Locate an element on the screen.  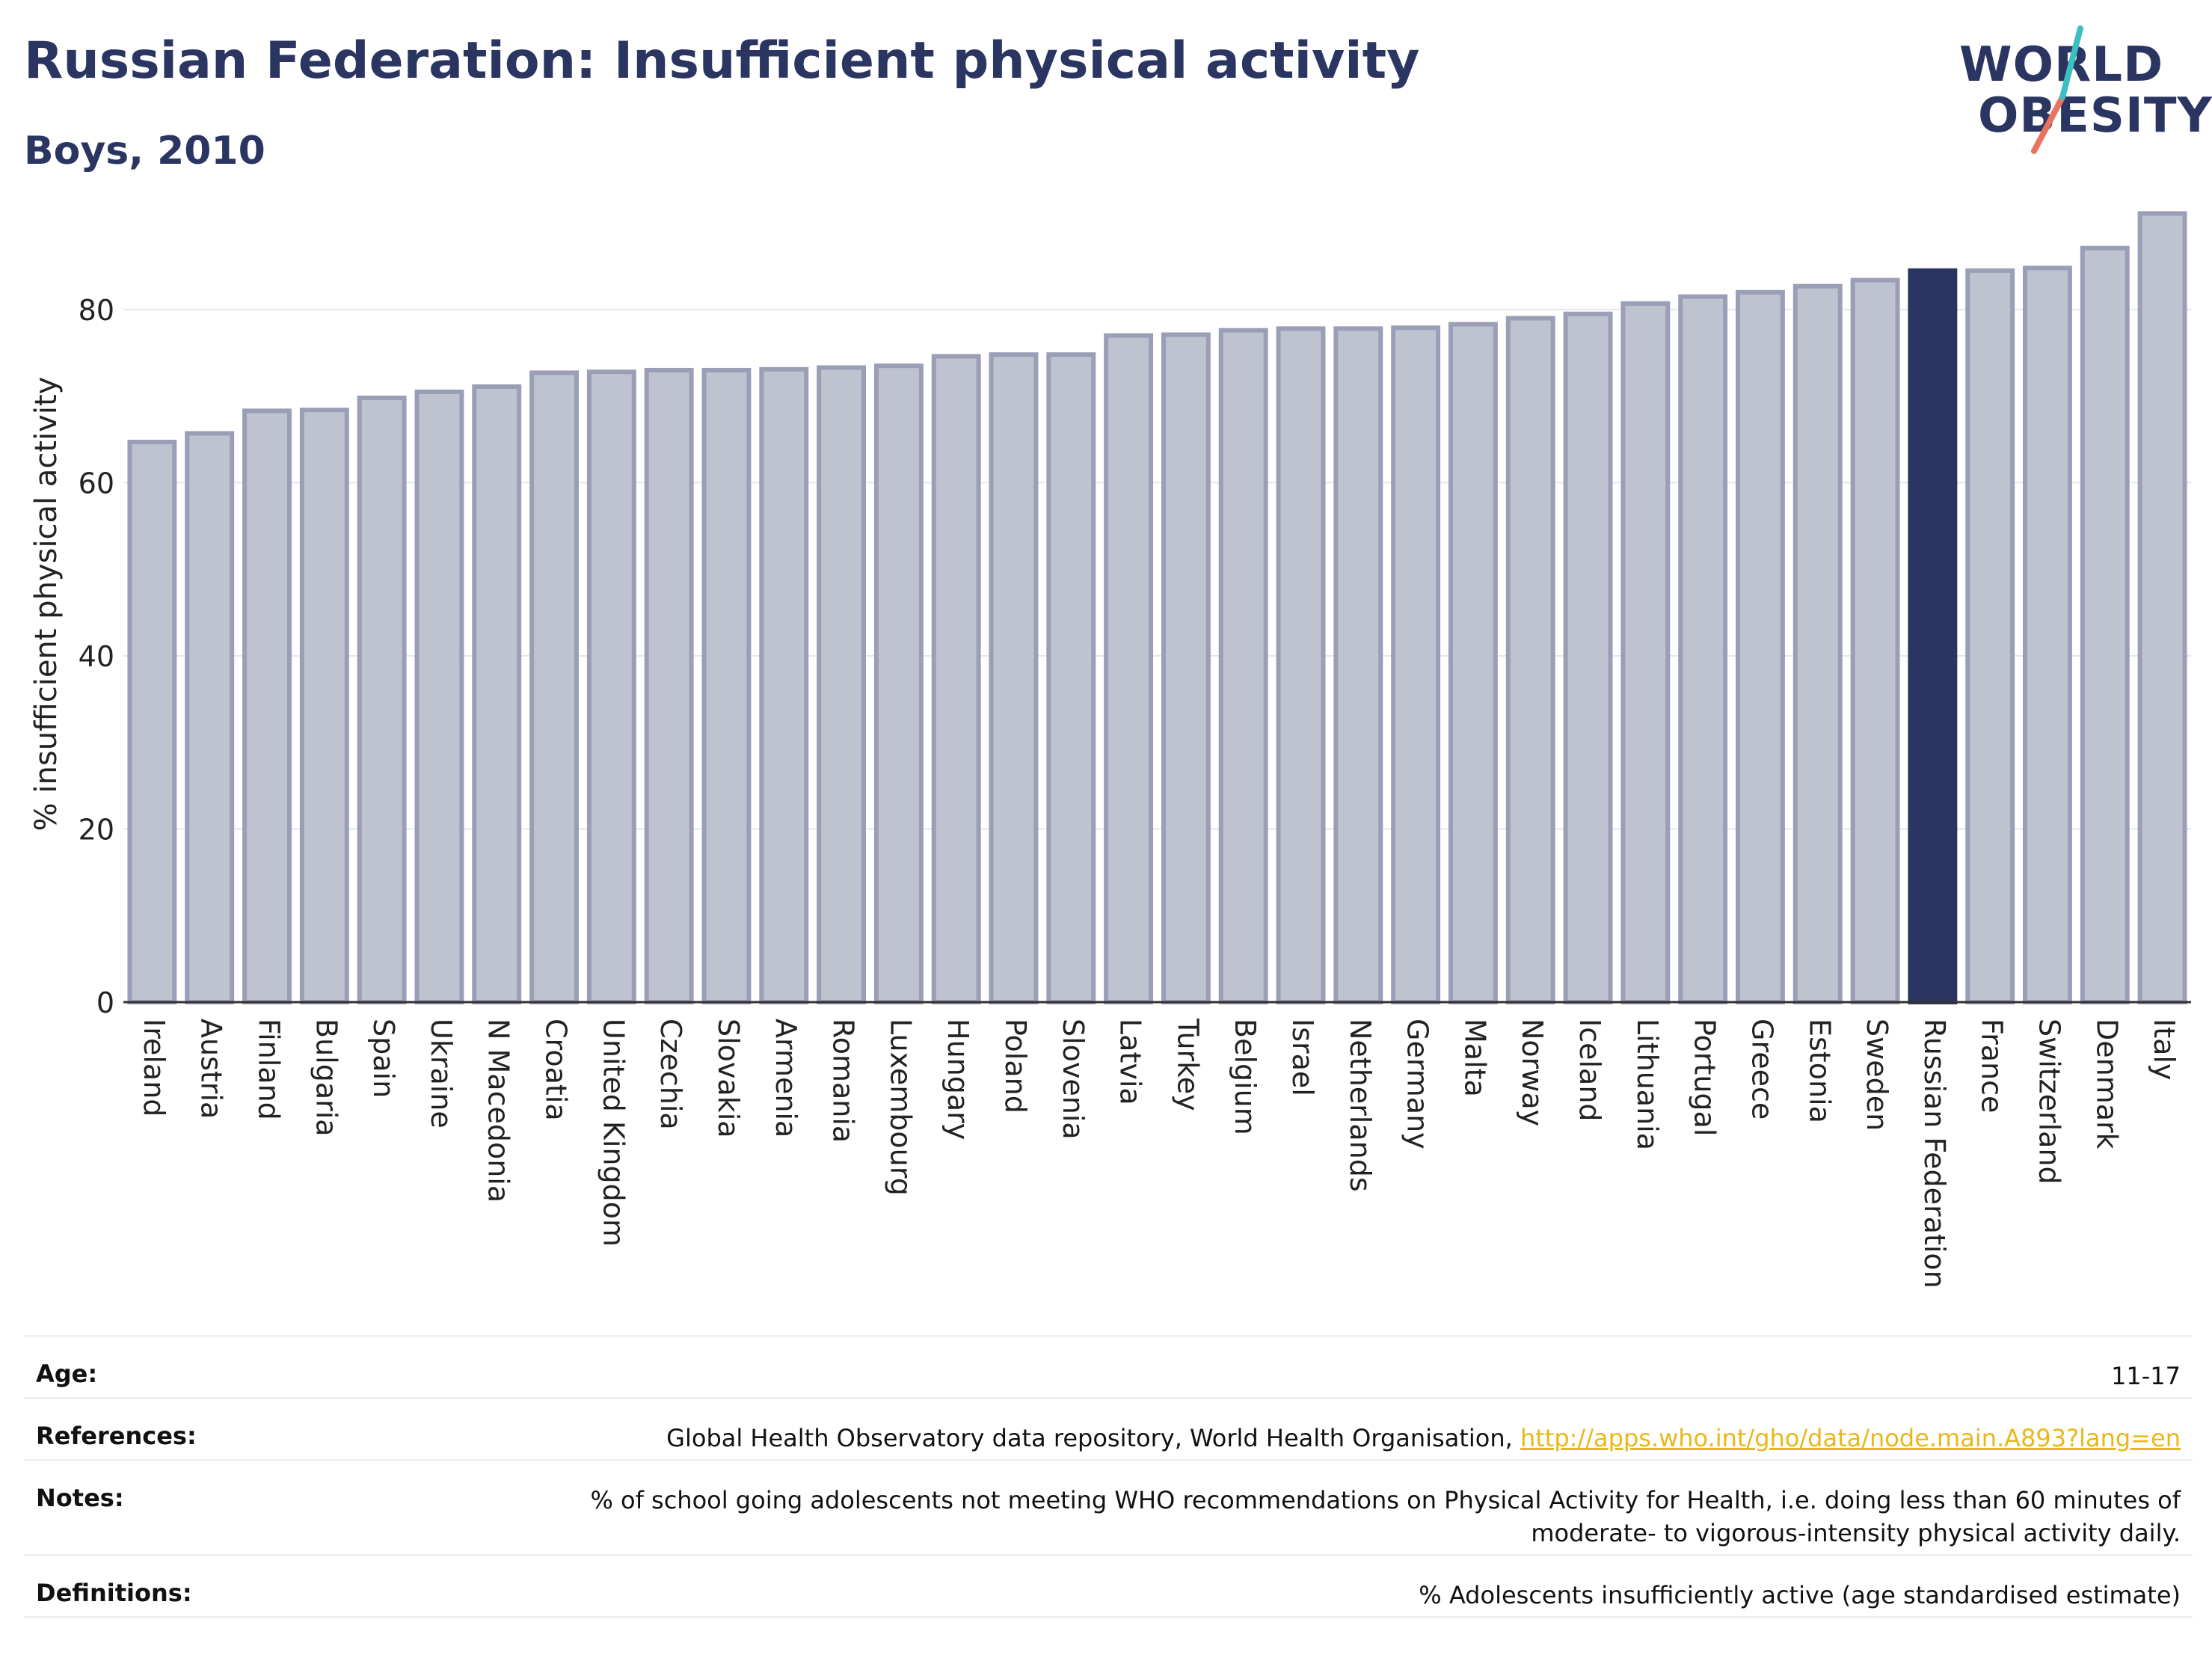
logo-line-1: WORLD is located at coordinates (2061, 65).